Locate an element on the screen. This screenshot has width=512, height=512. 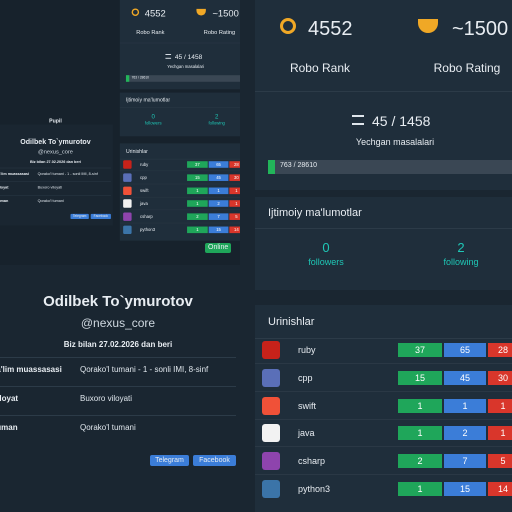
accepted-badge: 15 is located at coordinates (420, 377).